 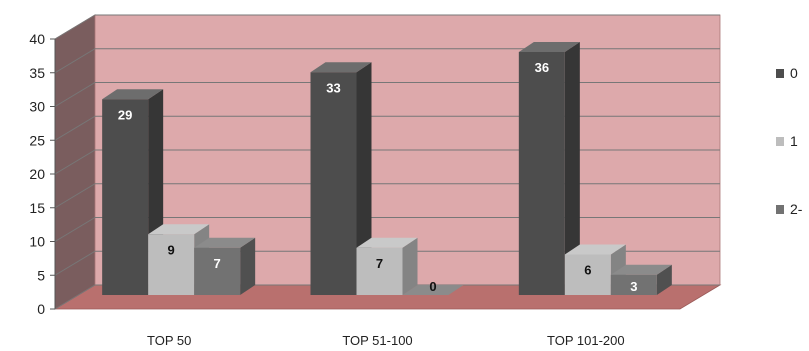 What do you see at coordinates (432, 286) in the screenshot?
I see `data-label: 0` at bounding box center [432, 286].